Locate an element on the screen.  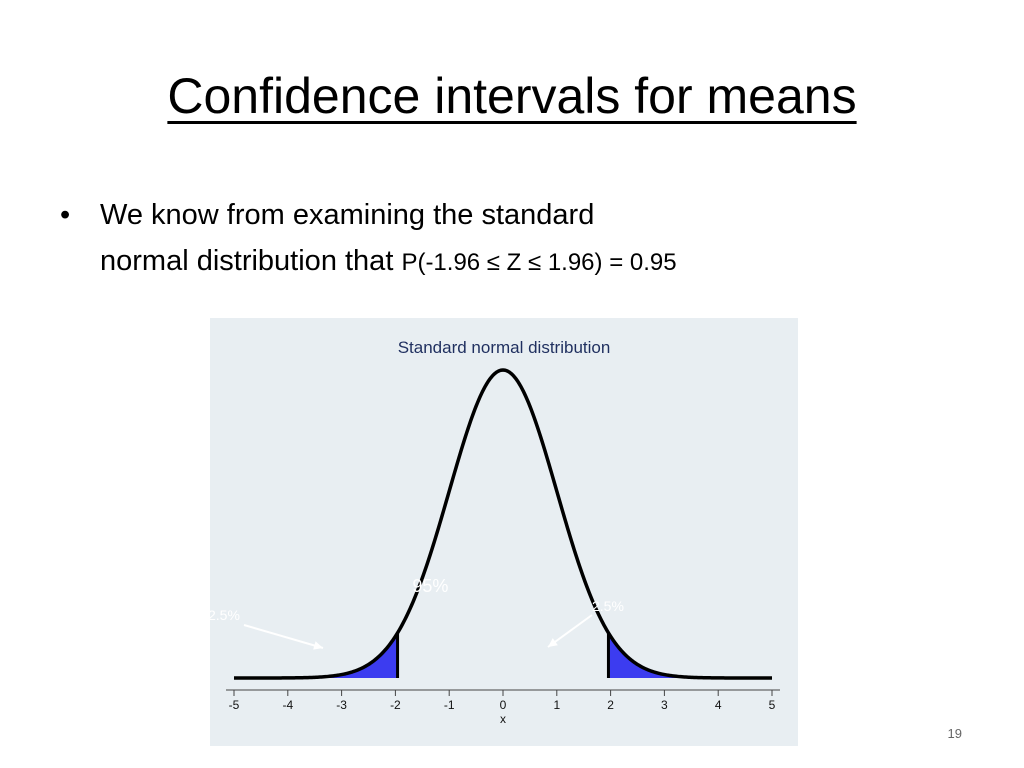
left-tail-arrow is located at coordinates (283, 636).